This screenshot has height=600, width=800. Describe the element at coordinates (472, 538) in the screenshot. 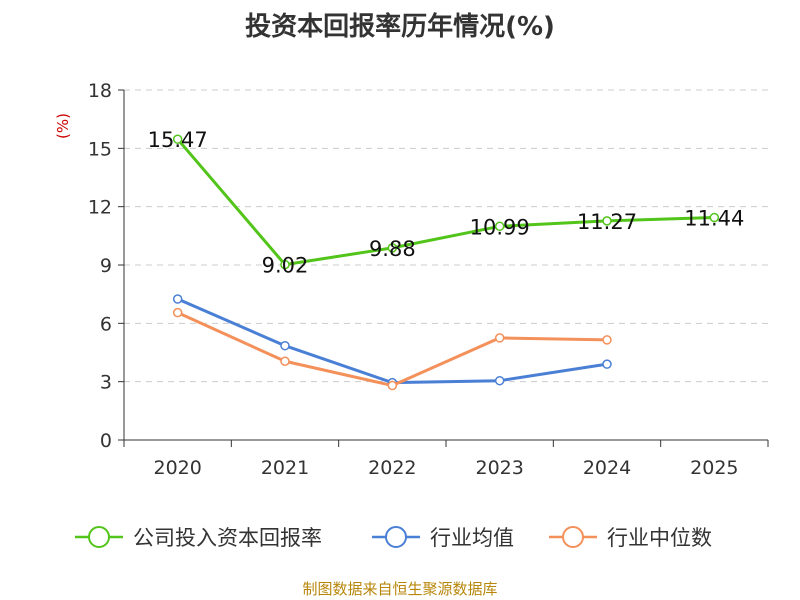

I see `legend-label: 行业均值` at that location.